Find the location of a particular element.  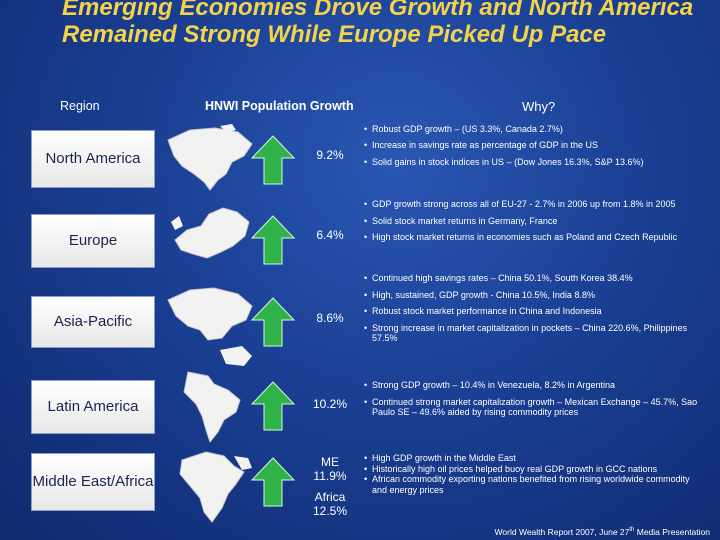

region-box-middle-east-africa: Middle East/Africa is located at coordinates (93, 482).